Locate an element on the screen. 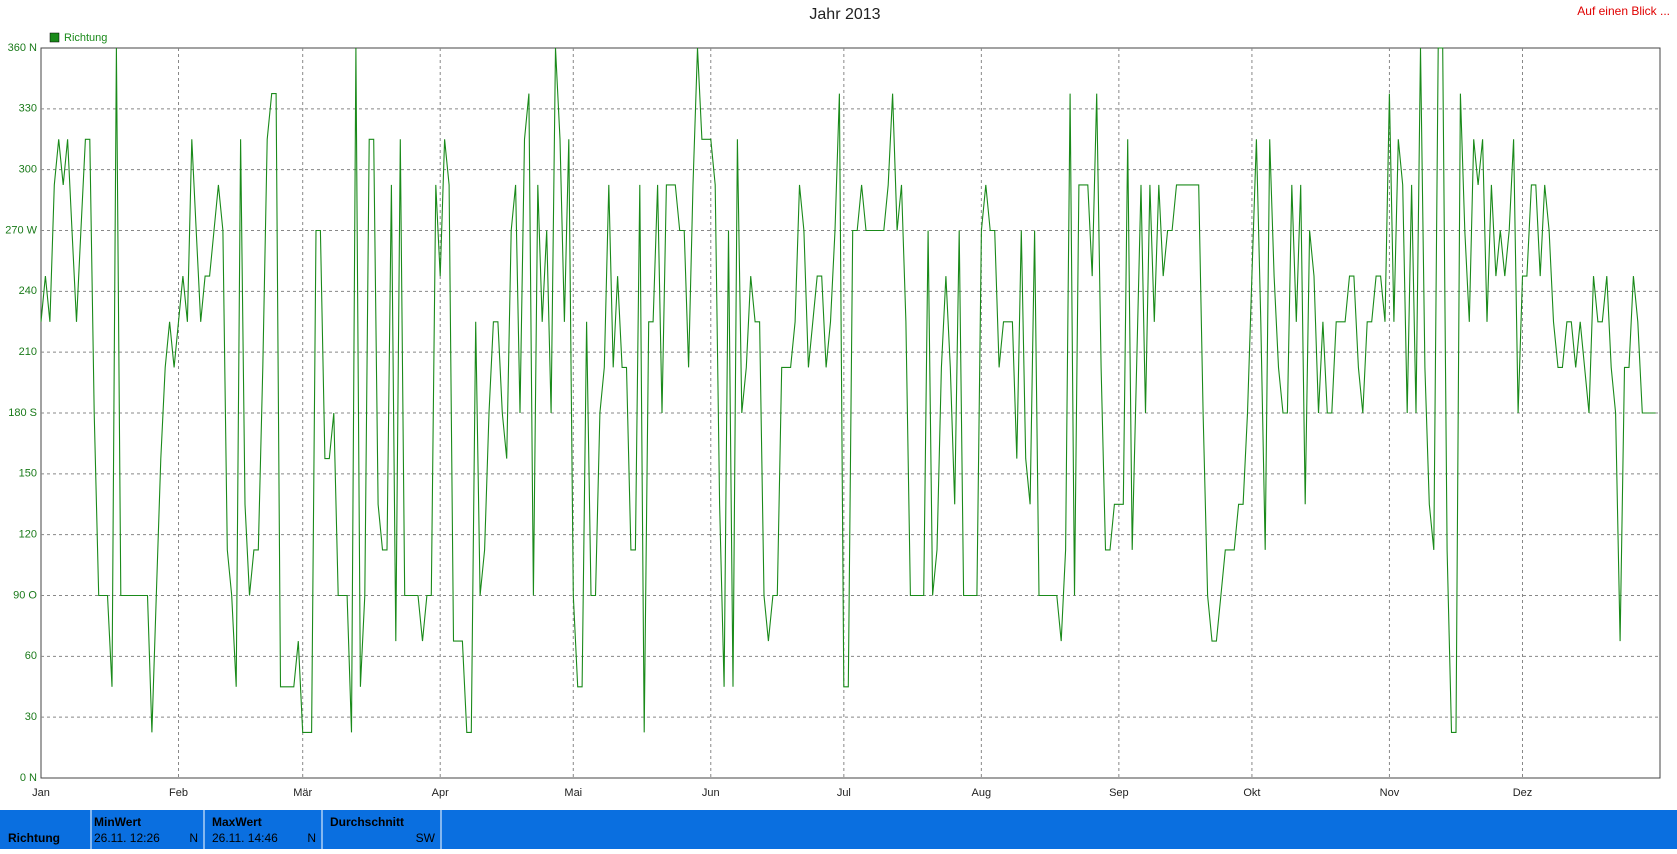  x-tick-label: Nov is located at coordinates (1390, 793).